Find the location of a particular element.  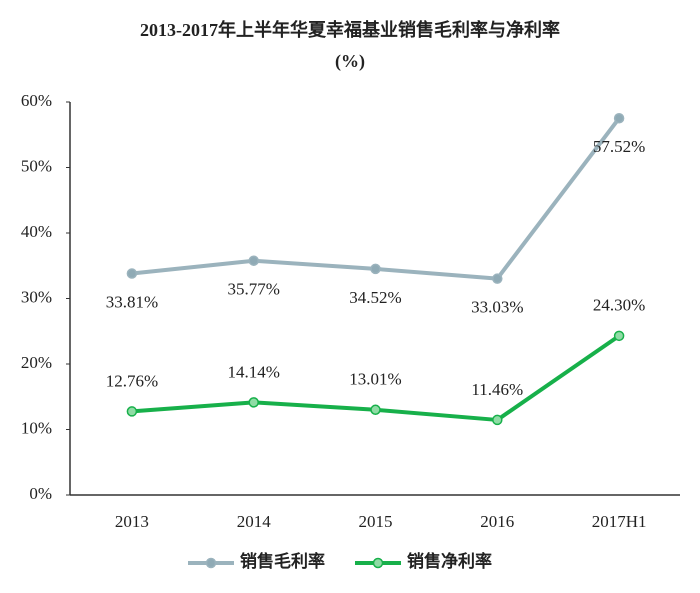

y-tick-label: 40% is located at coordinates (36, 231).